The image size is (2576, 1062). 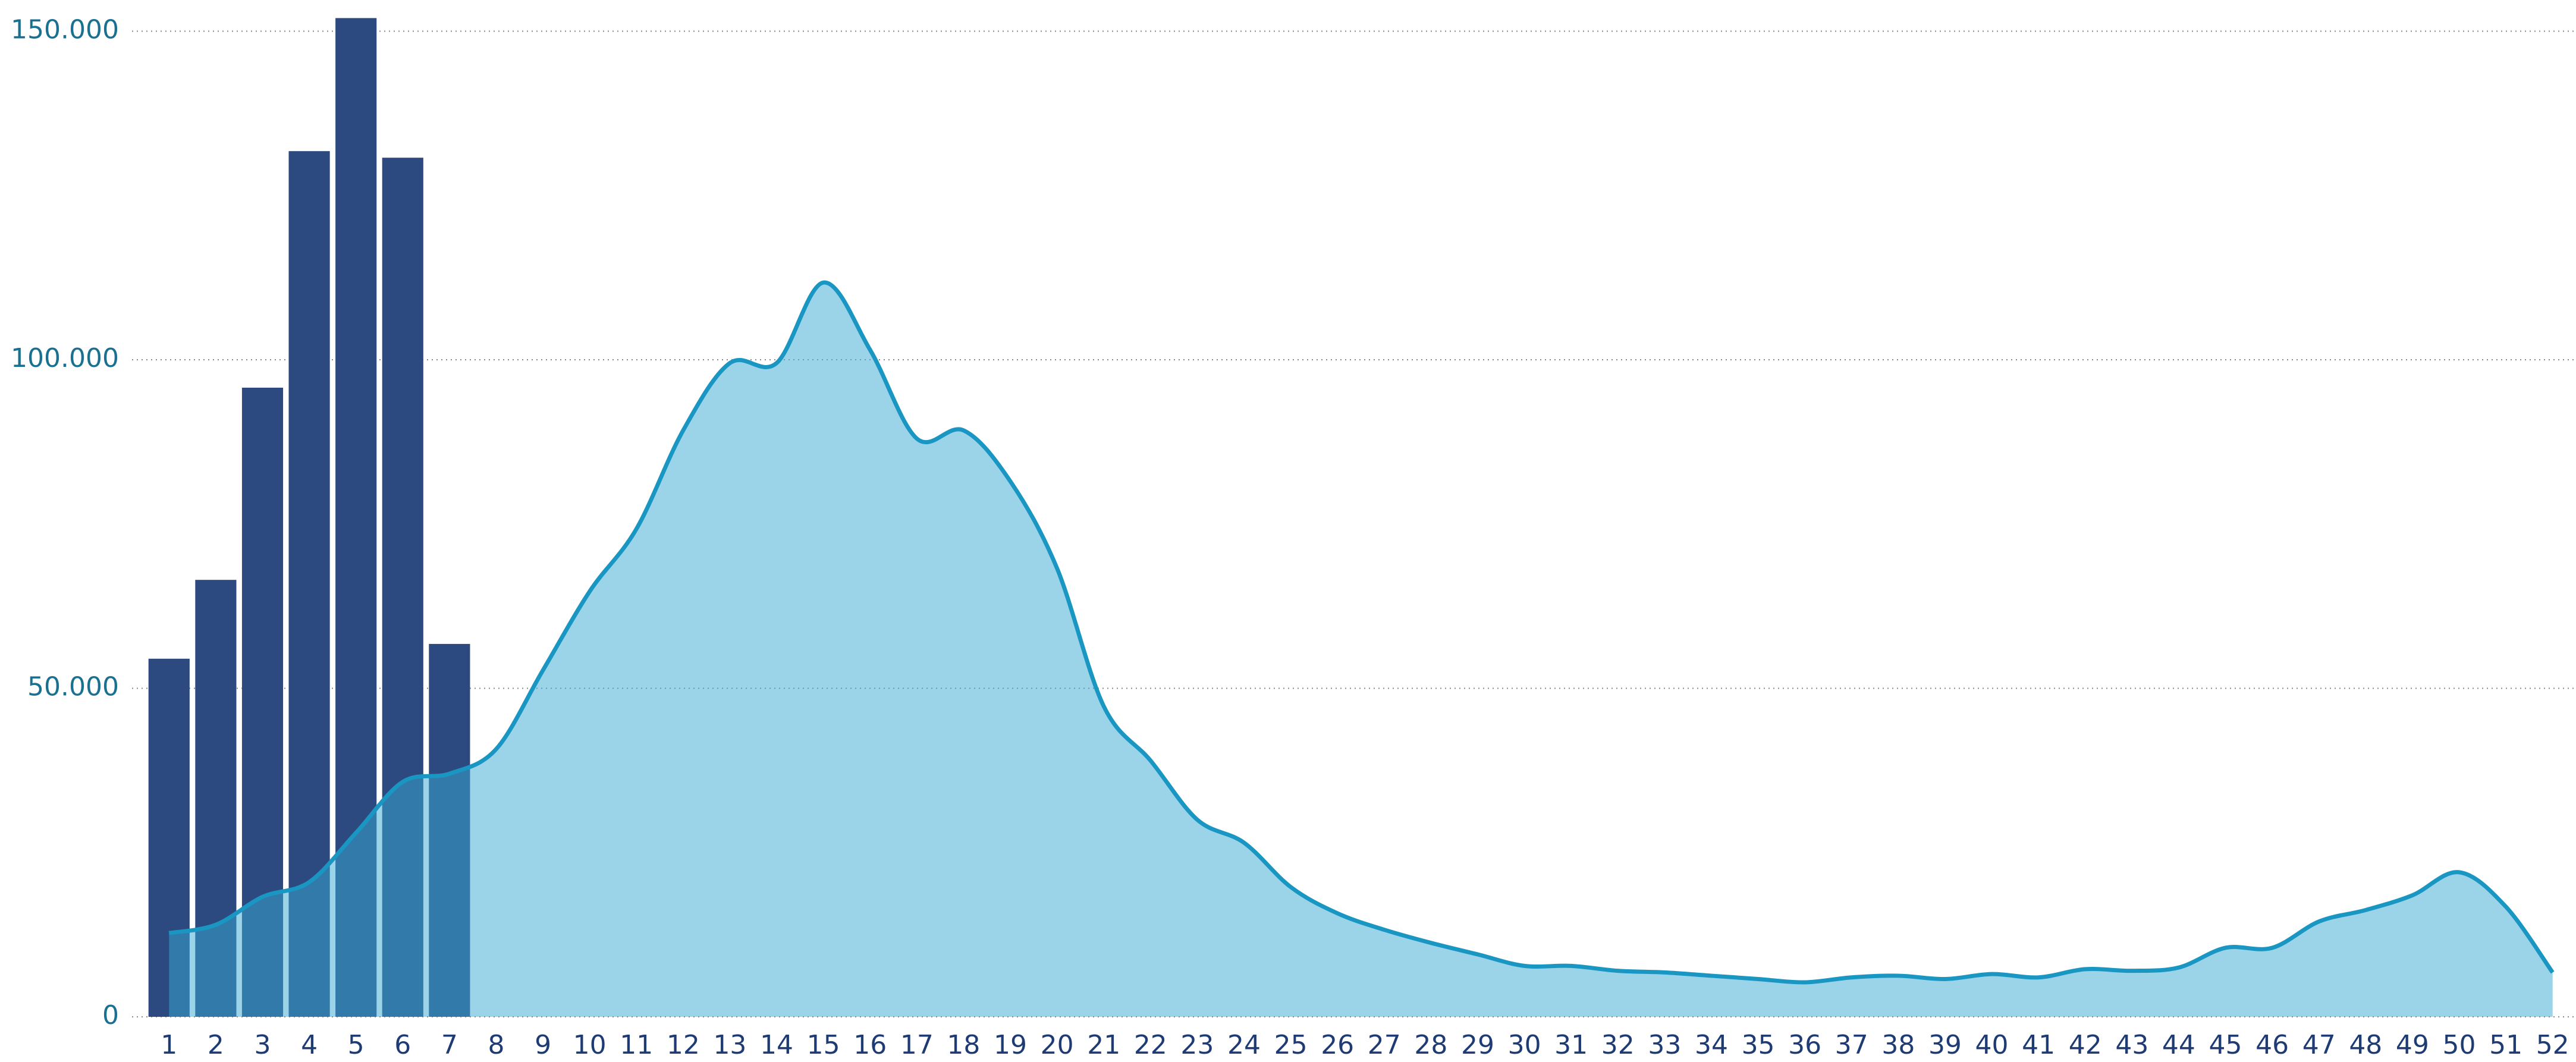 What do you see at coordinates (683, 1045) in the screenshot?
I see `x-tick-label: 12` at bounding box center [683, 1045].